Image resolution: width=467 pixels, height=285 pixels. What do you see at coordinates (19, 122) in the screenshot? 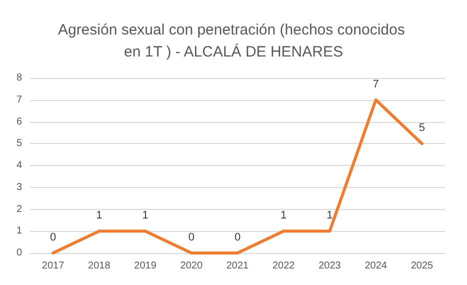
I see `y-tick-label: 6` at bounding box center [19, 122].